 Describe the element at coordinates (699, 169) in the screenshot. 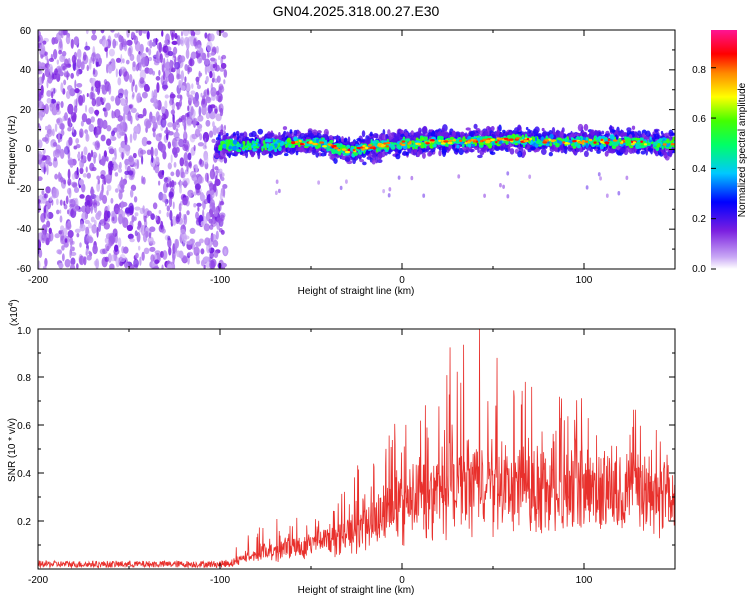

I see `colorbar-tick: 0.4` at that location.